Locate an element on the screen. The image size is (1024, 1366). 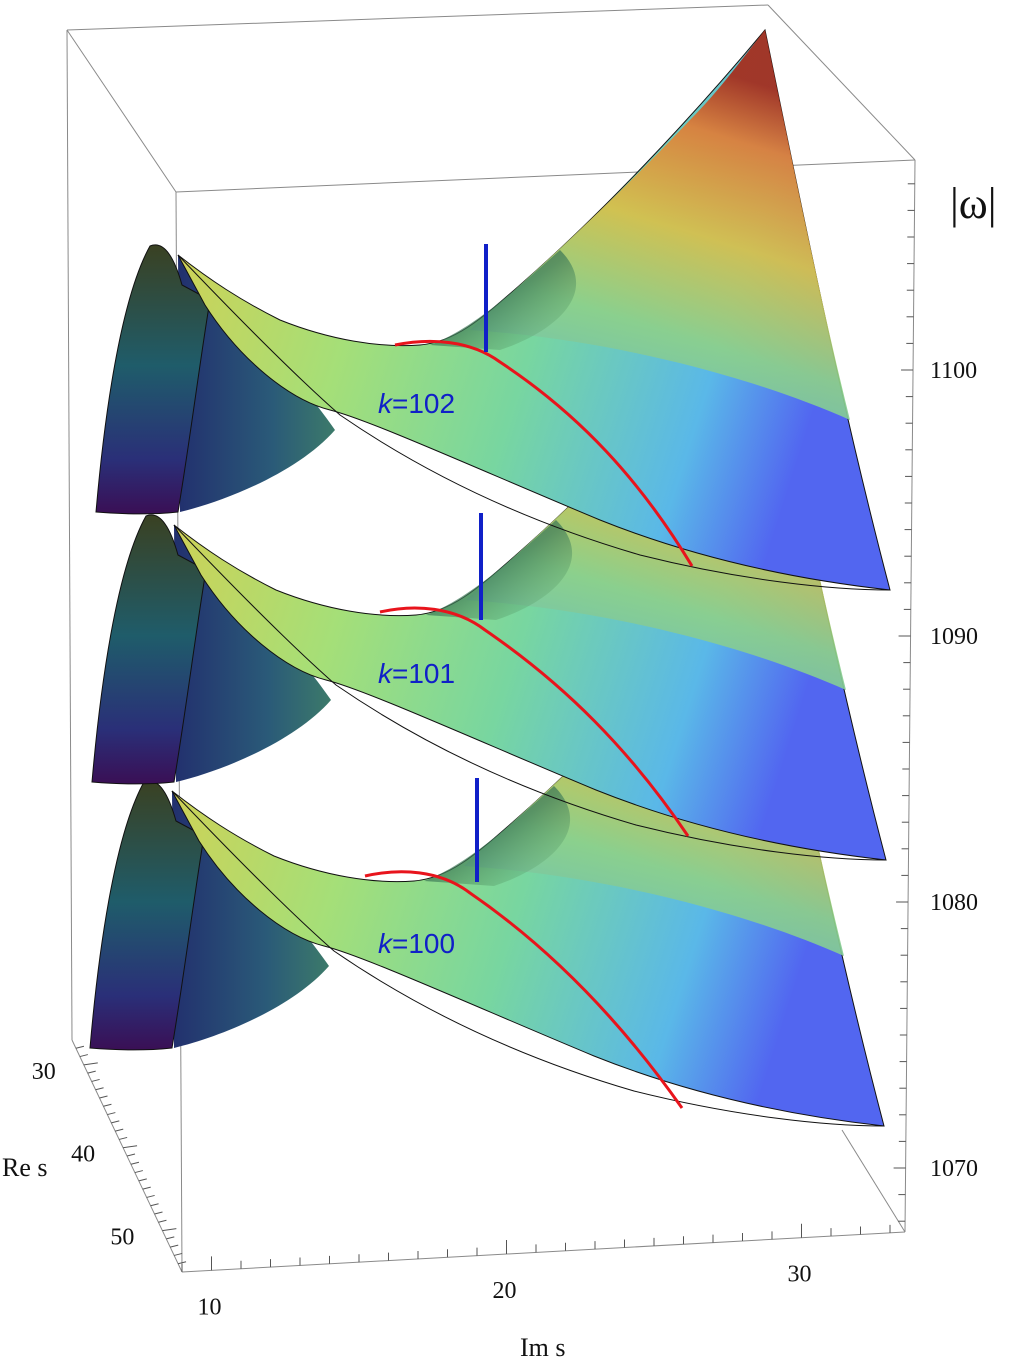
y-axis-ticks is located at coordinates (131, 1155).